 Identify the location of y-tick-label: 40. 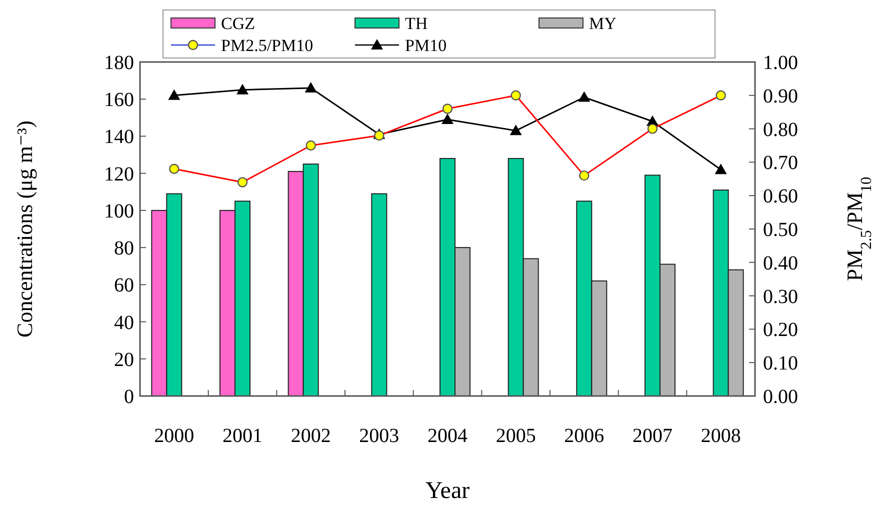
(124, 323).